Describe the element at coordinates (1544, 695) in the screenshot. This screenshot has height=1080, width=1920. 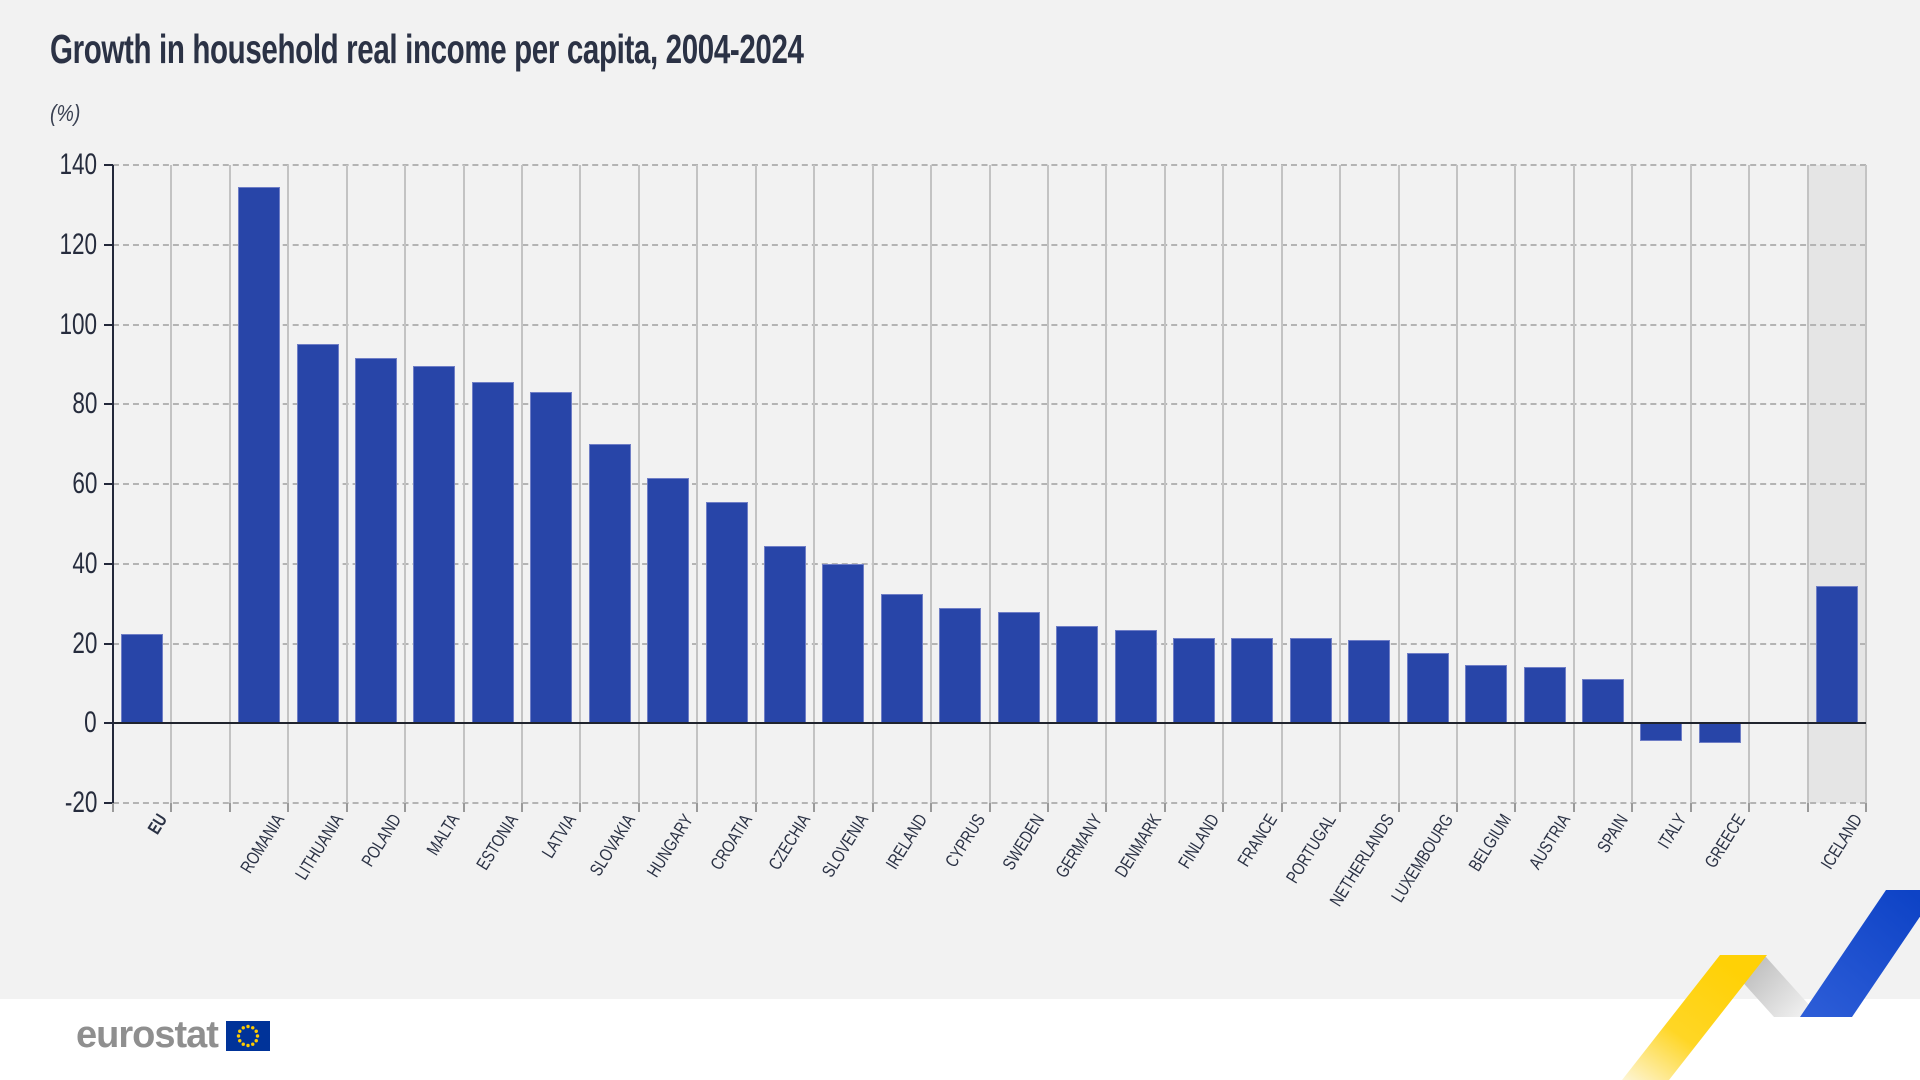
I see `bar-austria` at that location.